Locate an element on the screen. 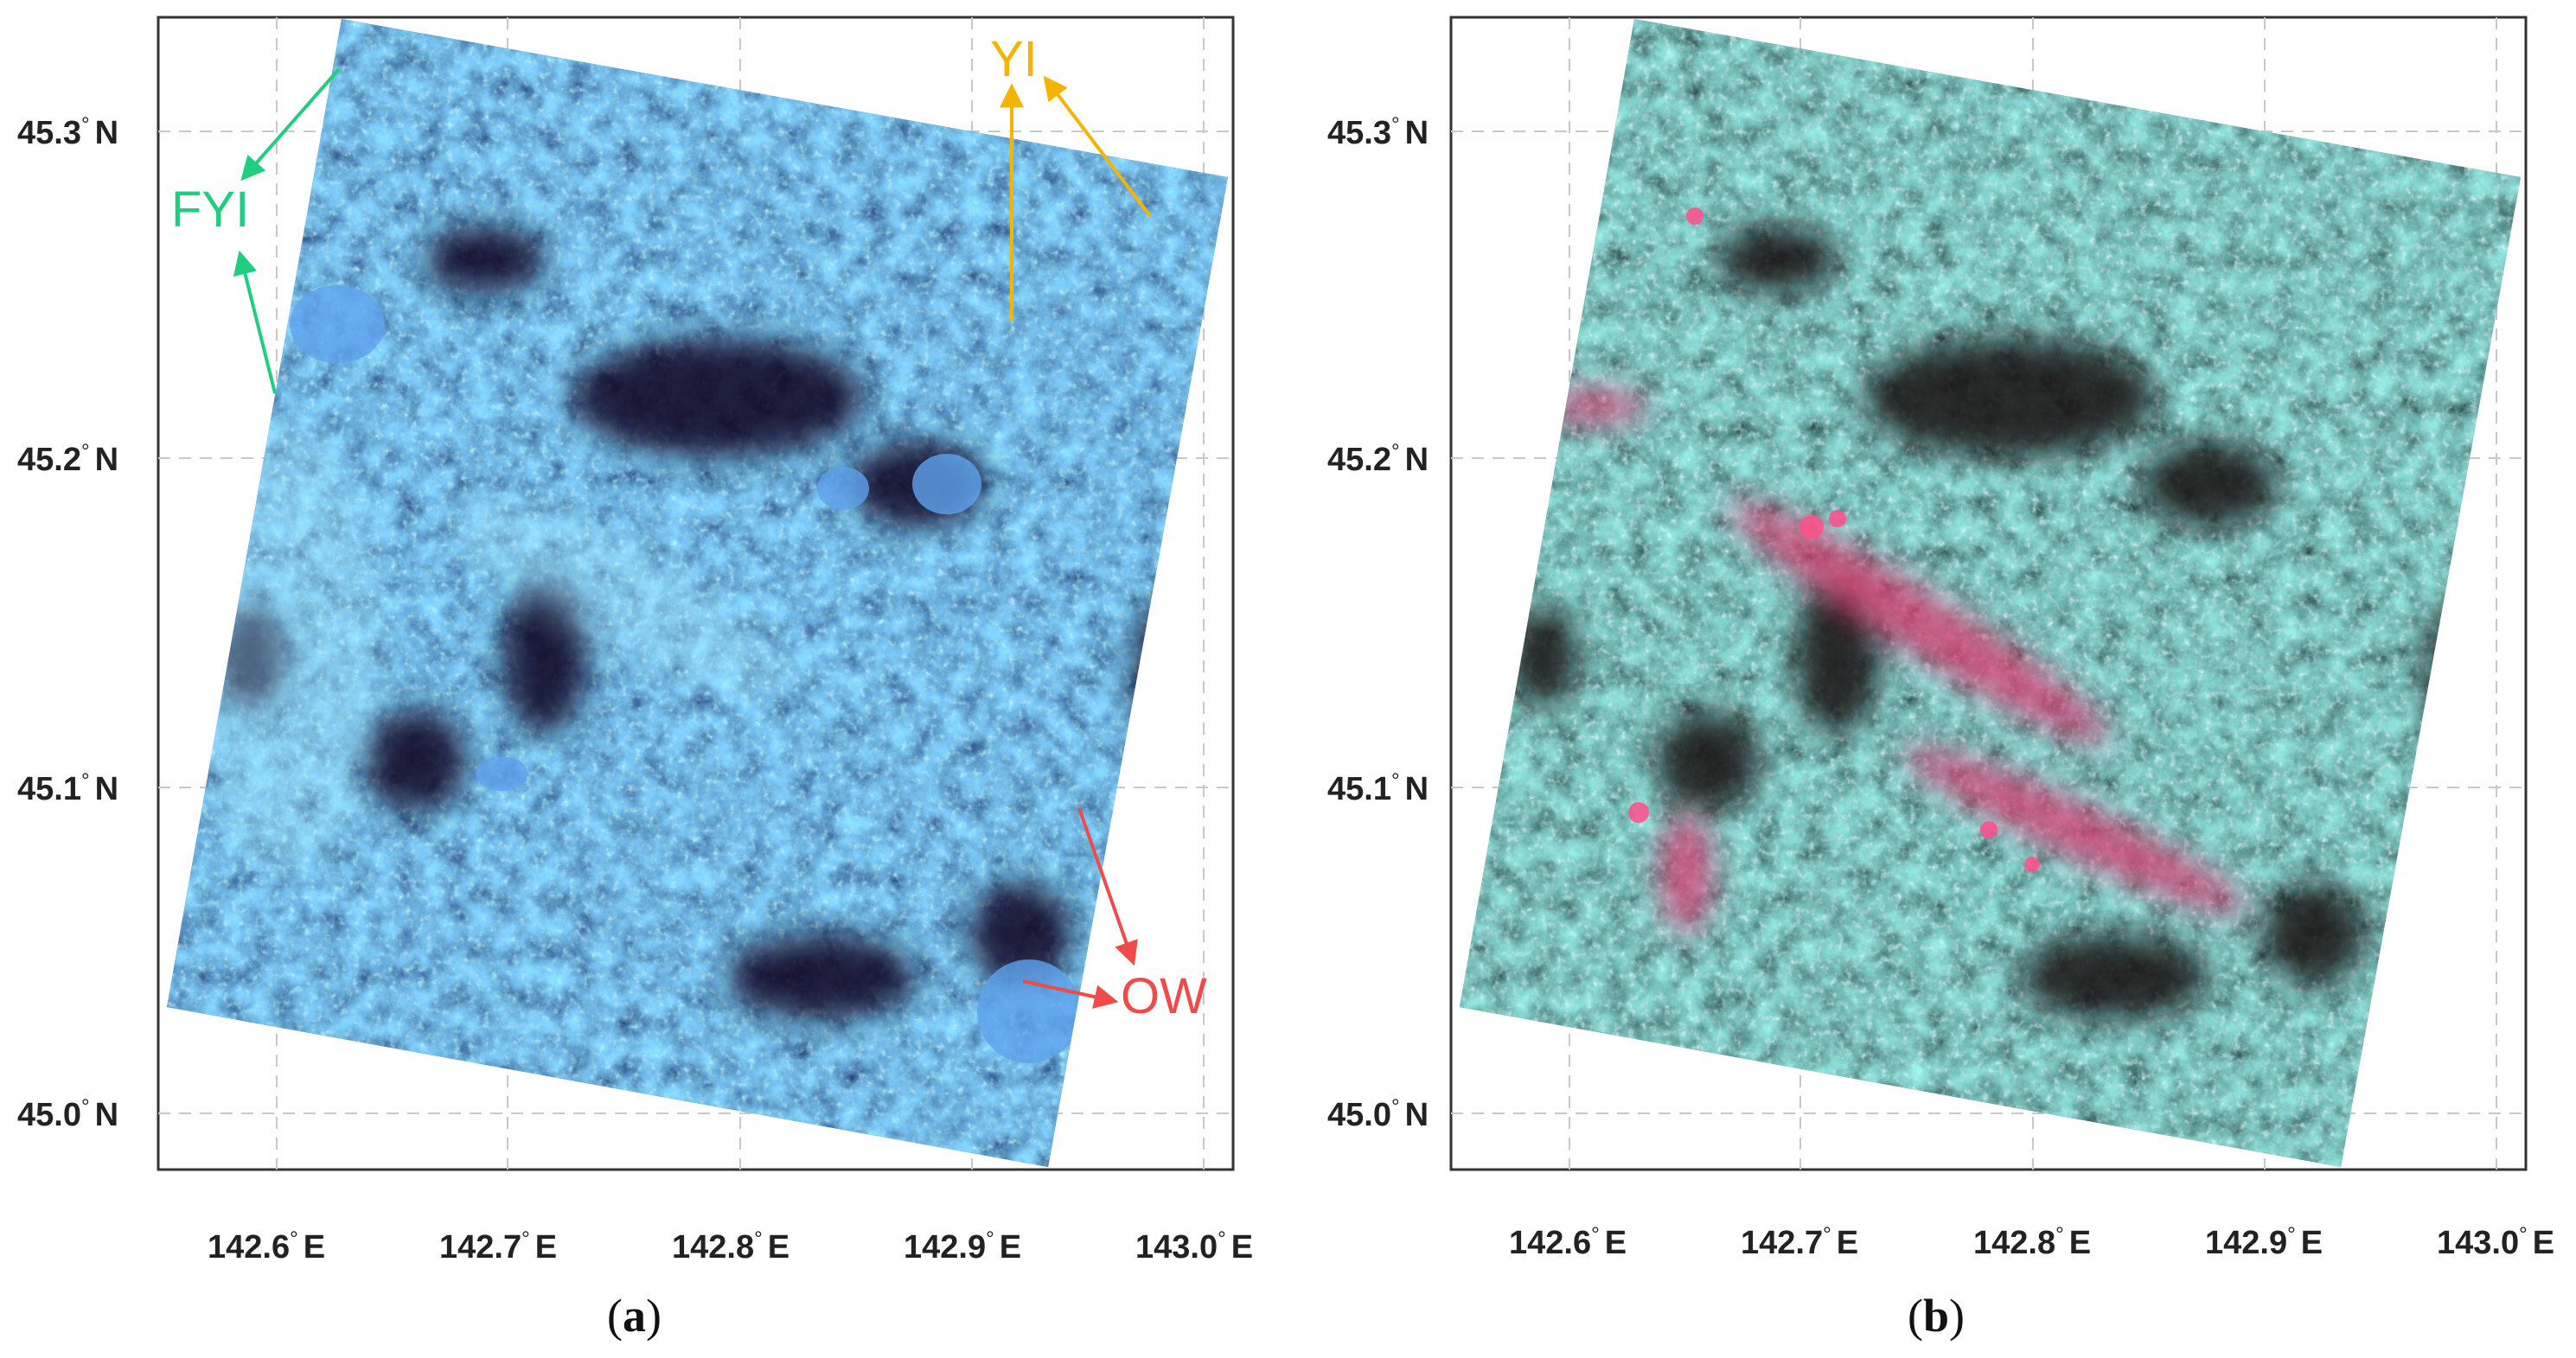 The width and height of the screenshot is (2576, 1358). ow-label: OW is located at coordinates (1164, 996).